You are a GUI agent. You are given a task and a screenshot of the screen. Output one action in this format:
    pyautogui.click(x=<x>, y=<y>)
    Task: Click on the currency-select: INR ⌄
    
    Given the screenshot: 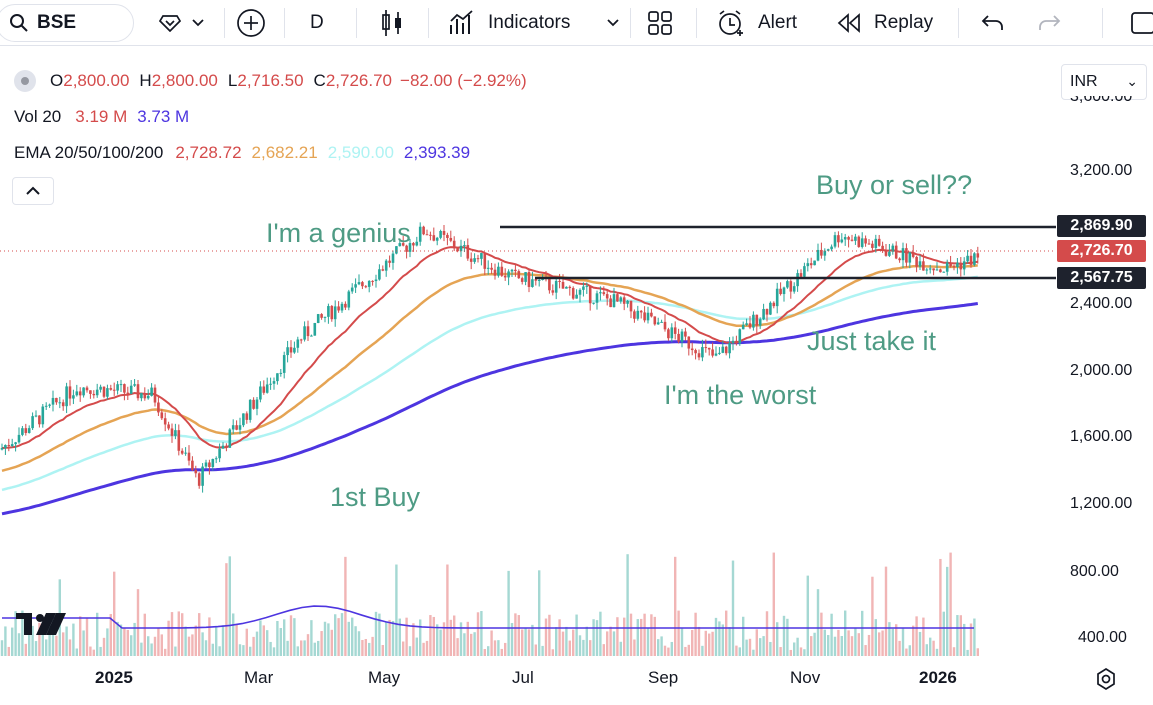 What is the action you would take?
    pyautogui.click(x=1104, y=82)
    